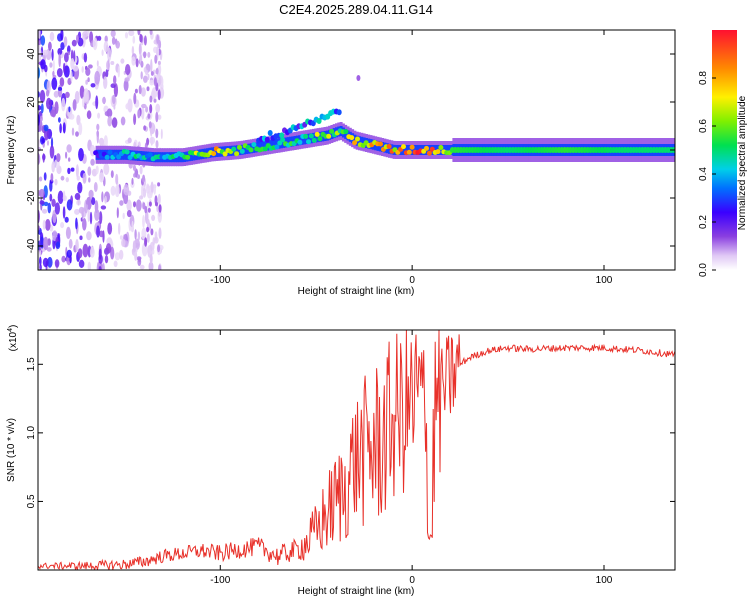 Image resolution: width=750 pixels, height=600 pixels. Describe the element at coordinates (31, 364) in the screenshot. I see `snr-y-tick-label: 1.5` at that location.